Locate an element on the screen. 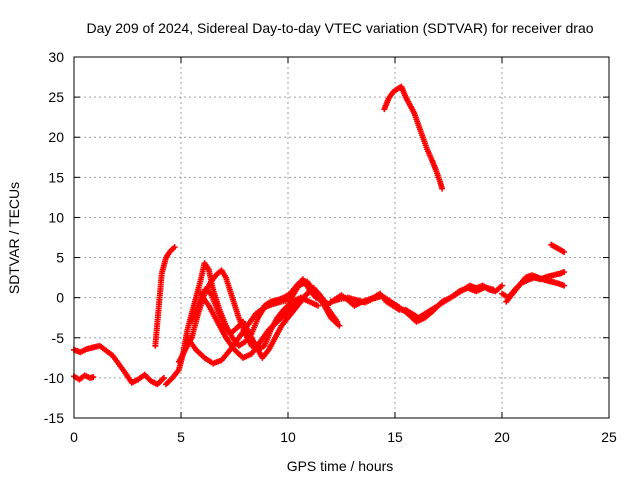  y-axis-label: SDTVAR / TECUs is located at coordinates (14, 238).